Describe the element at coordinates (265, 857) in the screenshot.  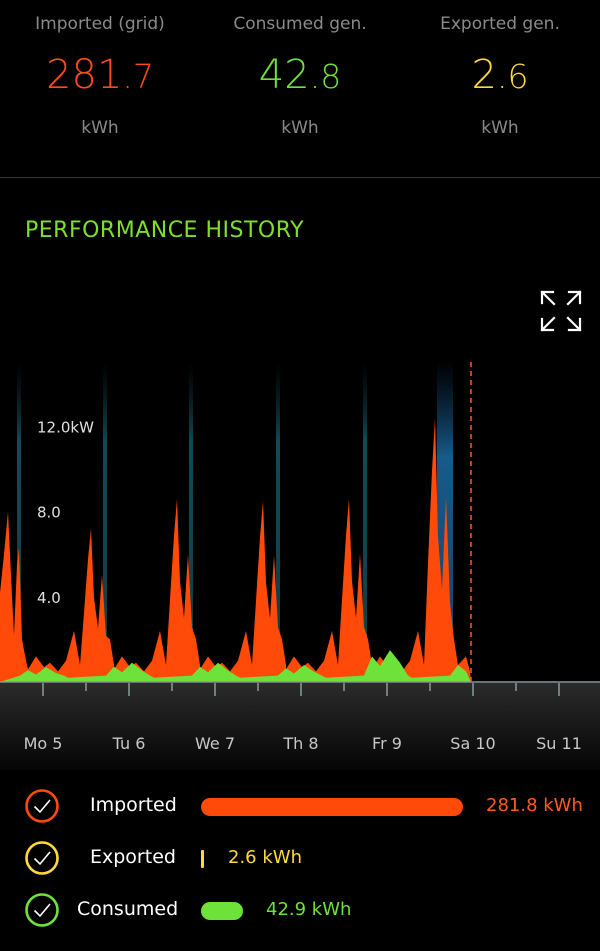
I see `legend-value: 2.6 kWh` at that location.